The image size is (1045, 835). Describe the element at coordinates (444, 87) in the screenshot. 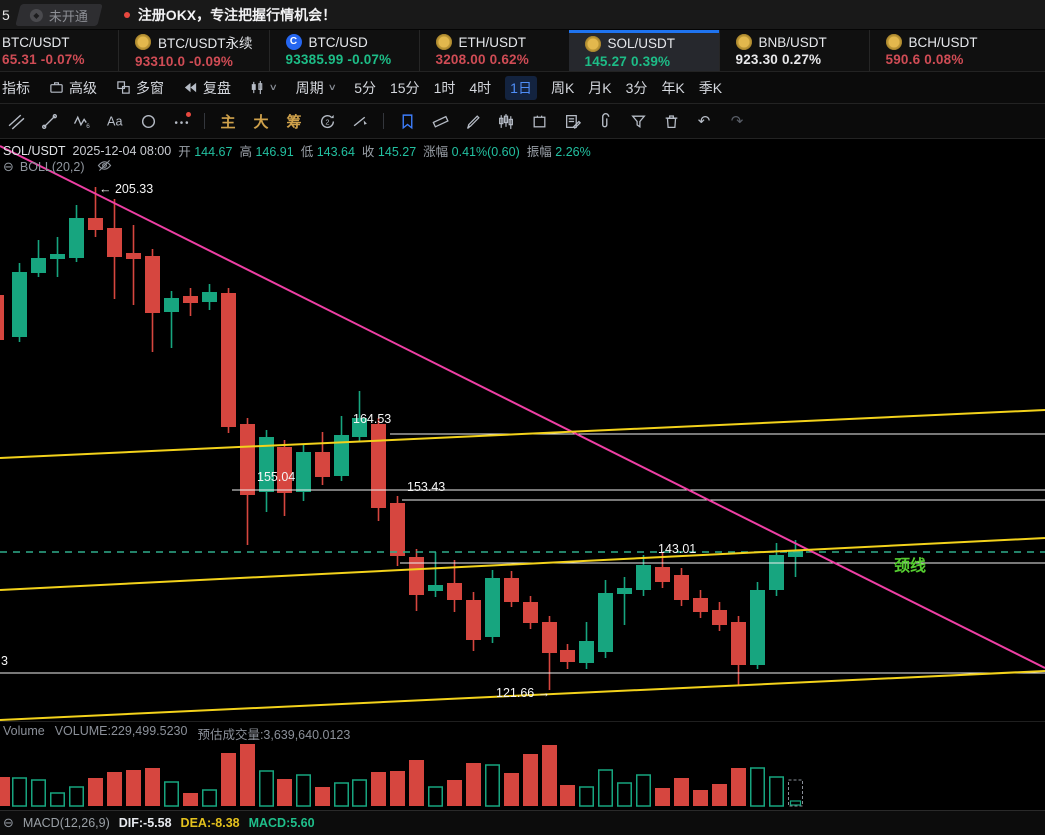

I see `period-1h: 1时` at that location.